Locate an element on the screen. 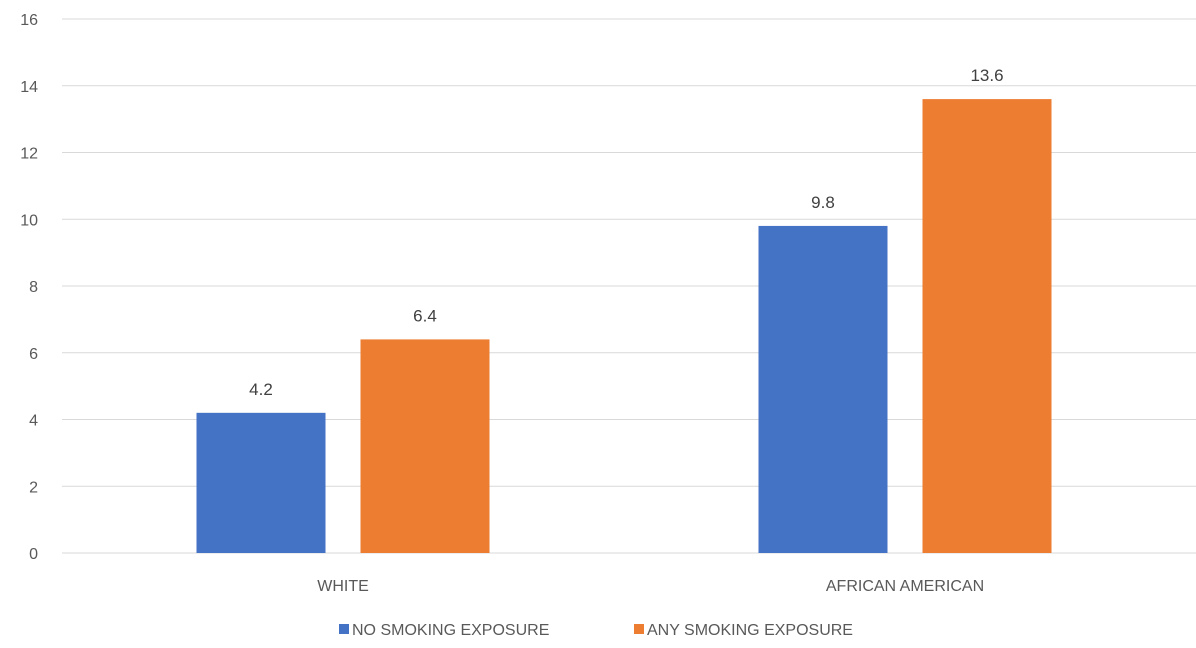 This screenshot has height=648, width=1196. y-tick-label: 8 is located at coordinates (33, 287).